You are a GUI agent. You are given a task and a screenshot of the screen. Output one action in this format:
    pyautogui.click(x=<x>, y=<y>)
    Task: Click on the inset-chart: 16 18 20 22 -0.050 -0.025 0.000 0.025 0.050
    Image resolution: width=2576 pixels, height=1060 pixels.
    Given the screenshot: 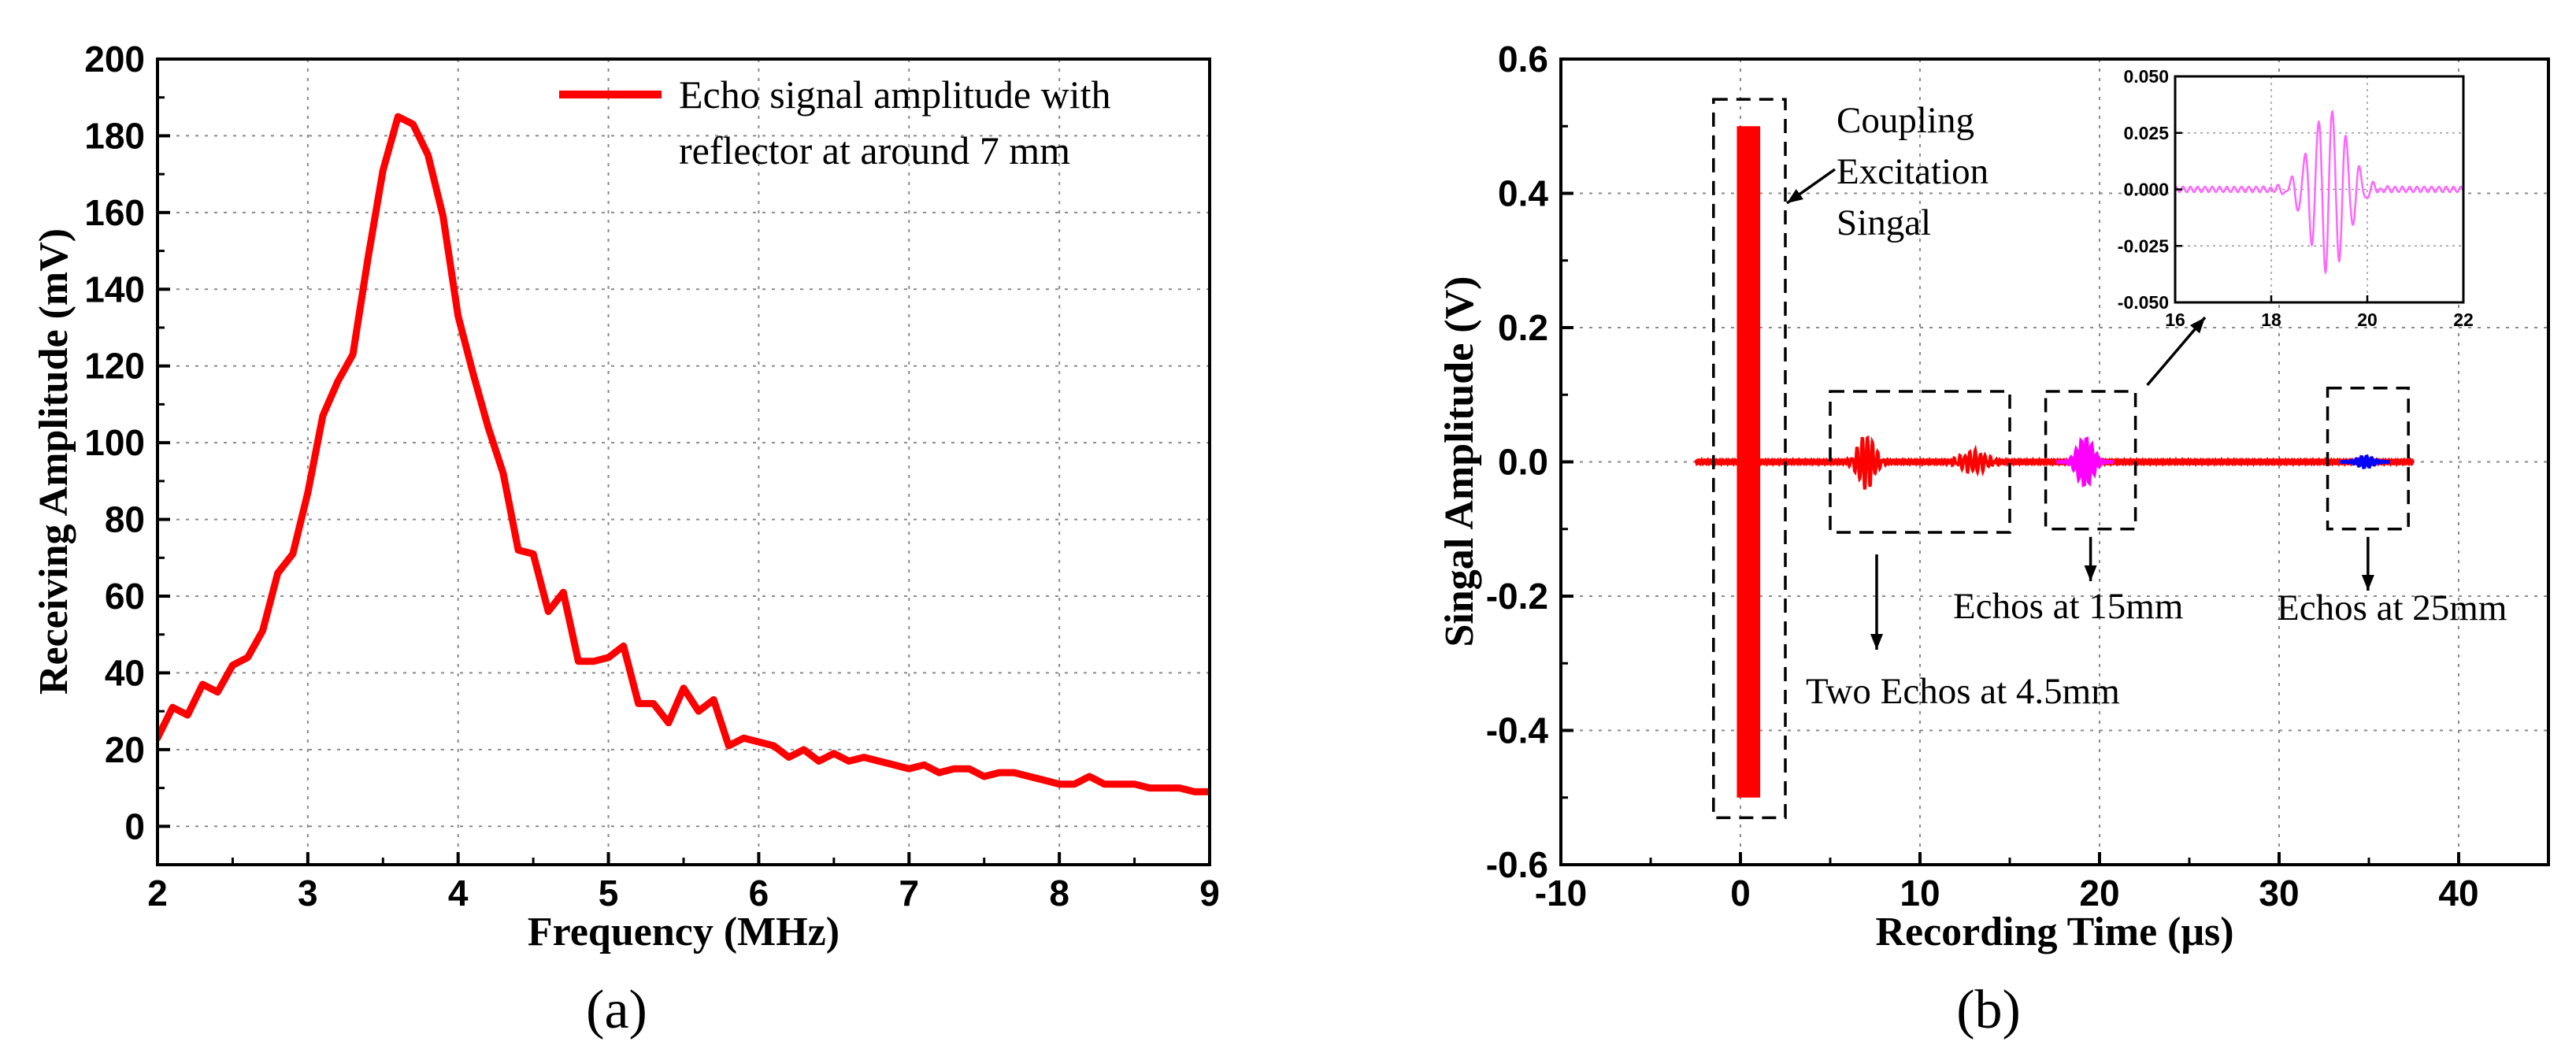 What is the action you would take?
    pyautogui.click(x=2296, y=198)
    